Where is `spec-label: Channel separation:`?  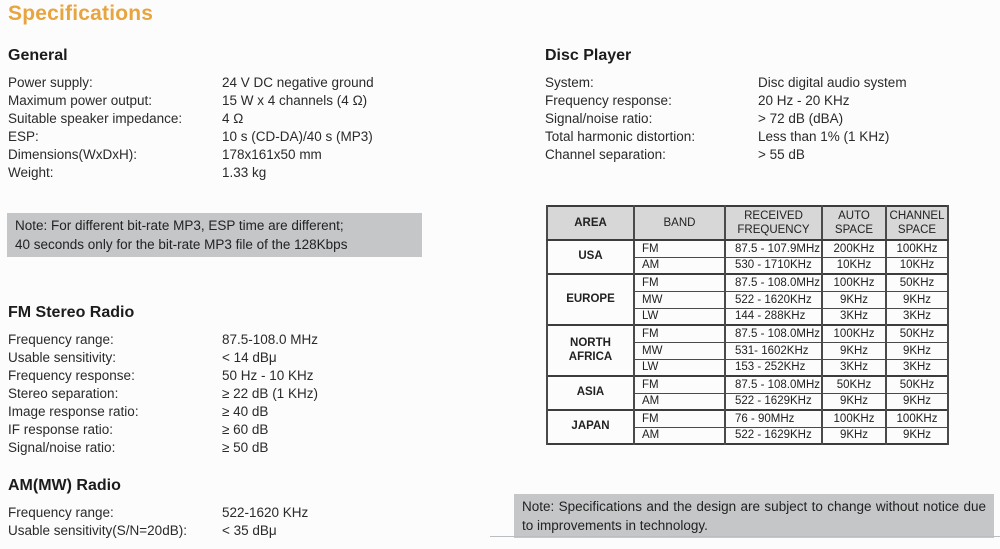 spec-label: Channel separation: is located at coordinates (605, 154).